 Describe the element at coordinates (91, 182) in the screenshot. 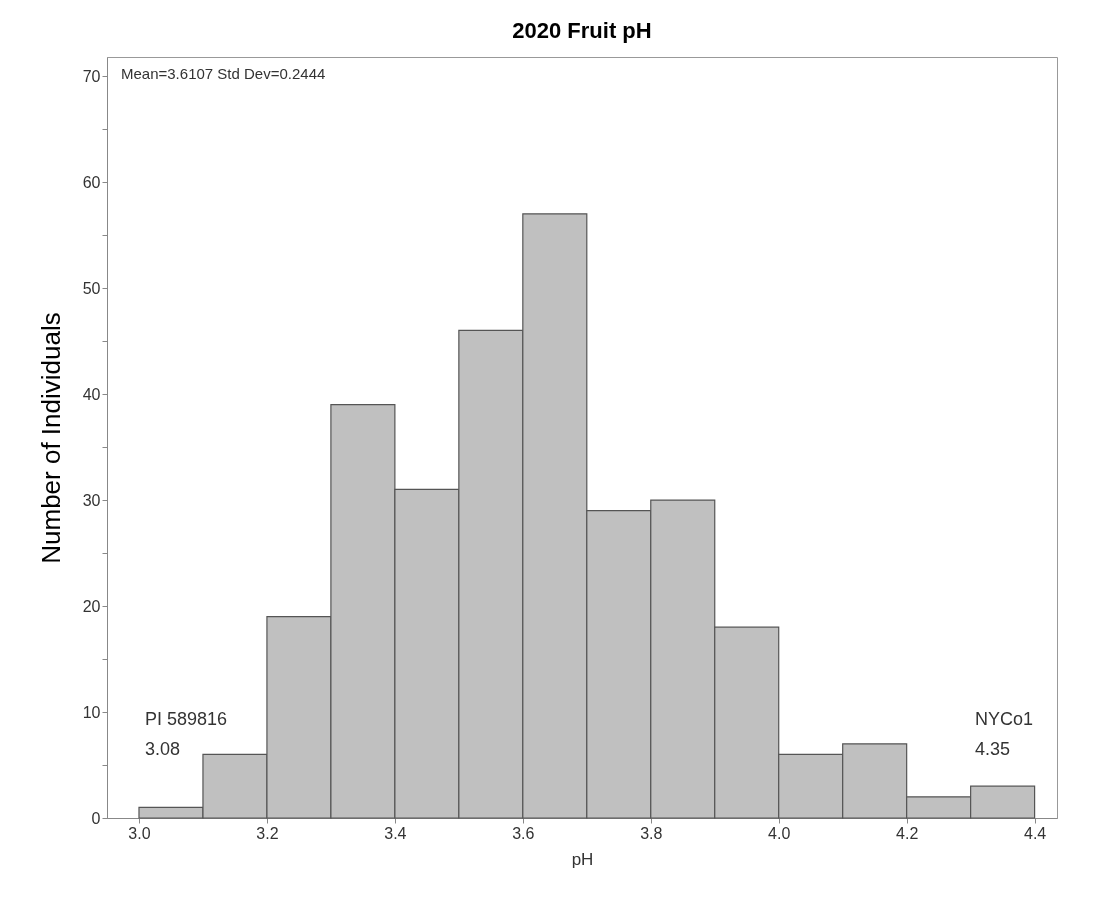

I see `y-tick-label: 60` at that location.